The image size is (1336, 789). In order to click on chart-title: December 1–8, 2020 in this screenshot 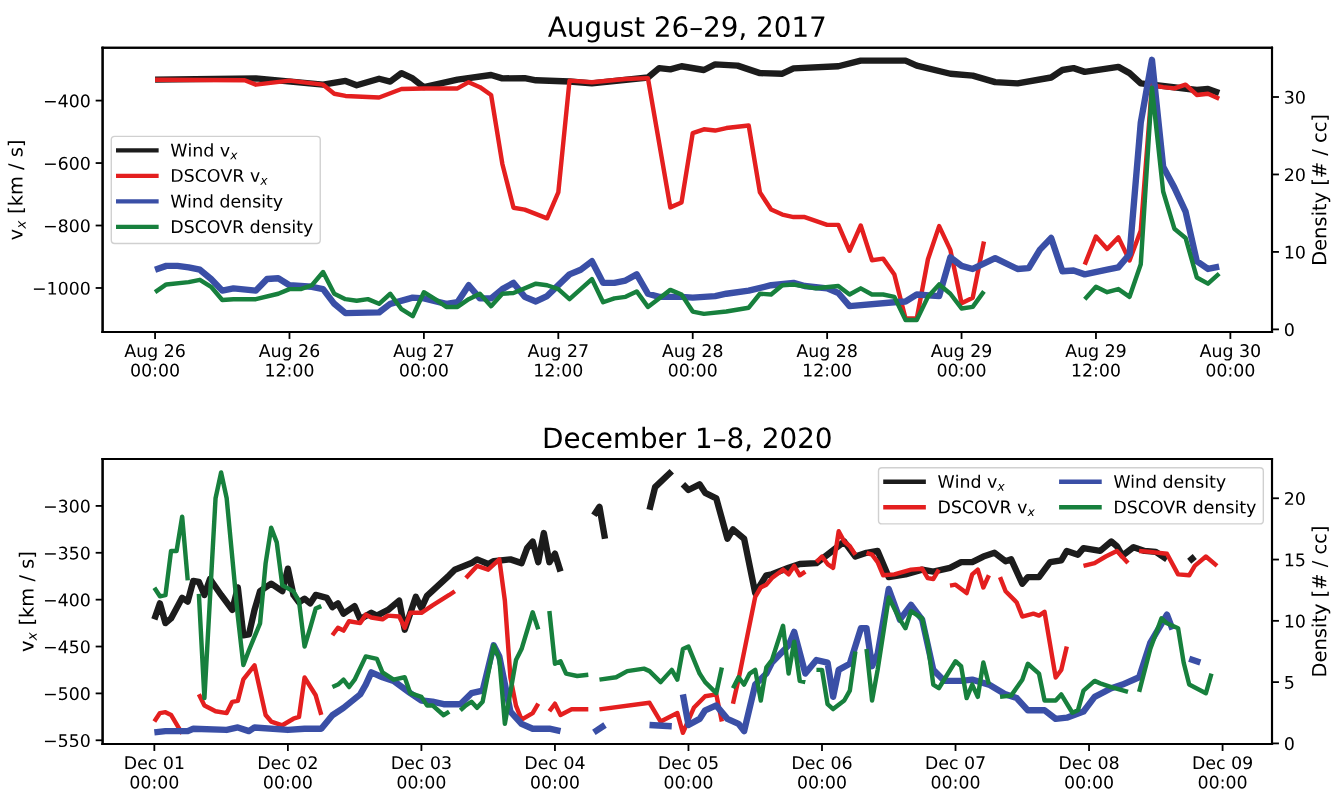, I will do `click(687, 439)`.